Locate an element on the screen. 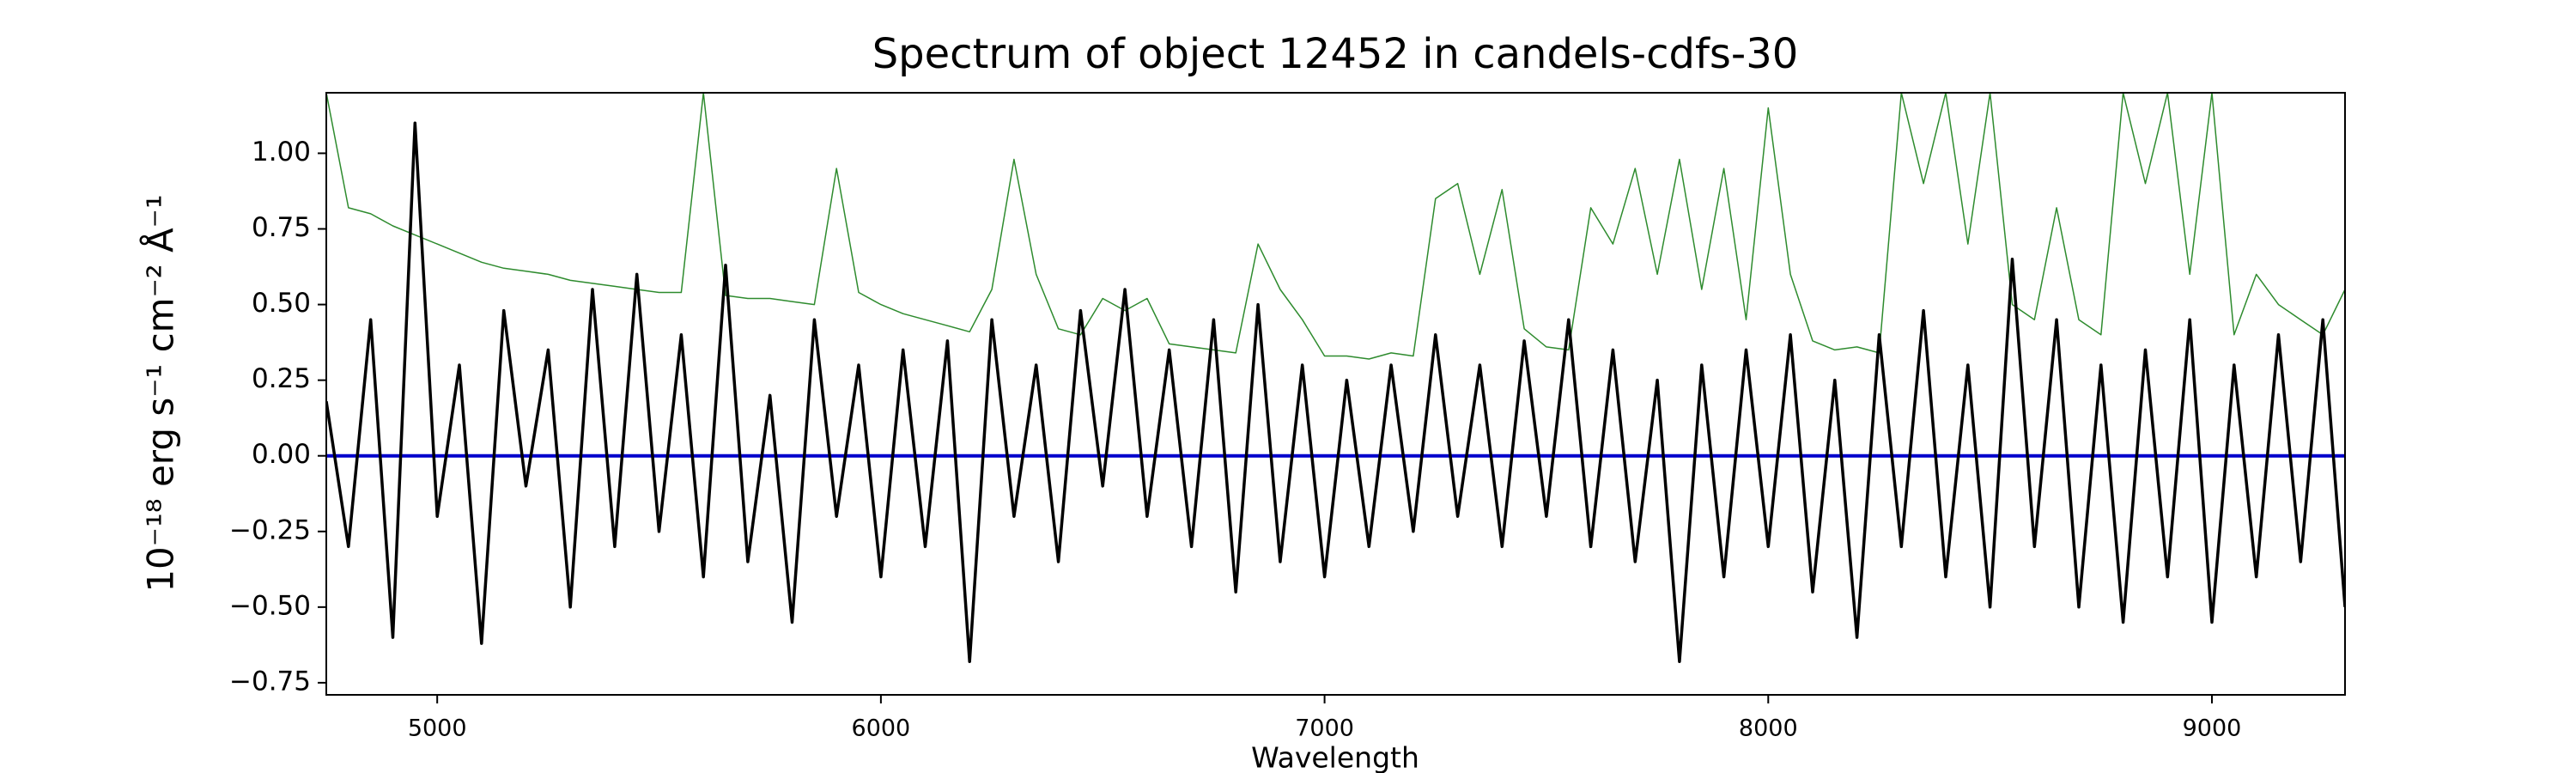 The image size is (2576, 773). x-tick-label: 7000 is located at coordinates (1324, 728).